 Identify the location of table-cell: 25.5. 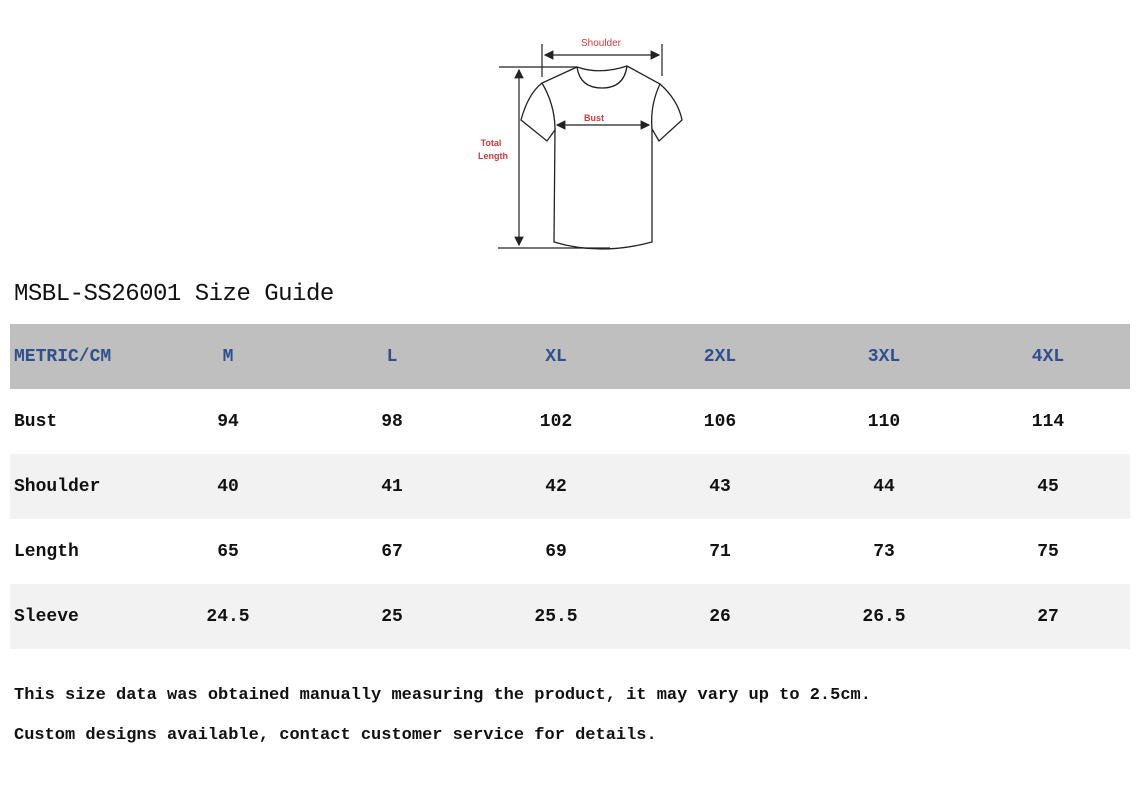
(556, 616).